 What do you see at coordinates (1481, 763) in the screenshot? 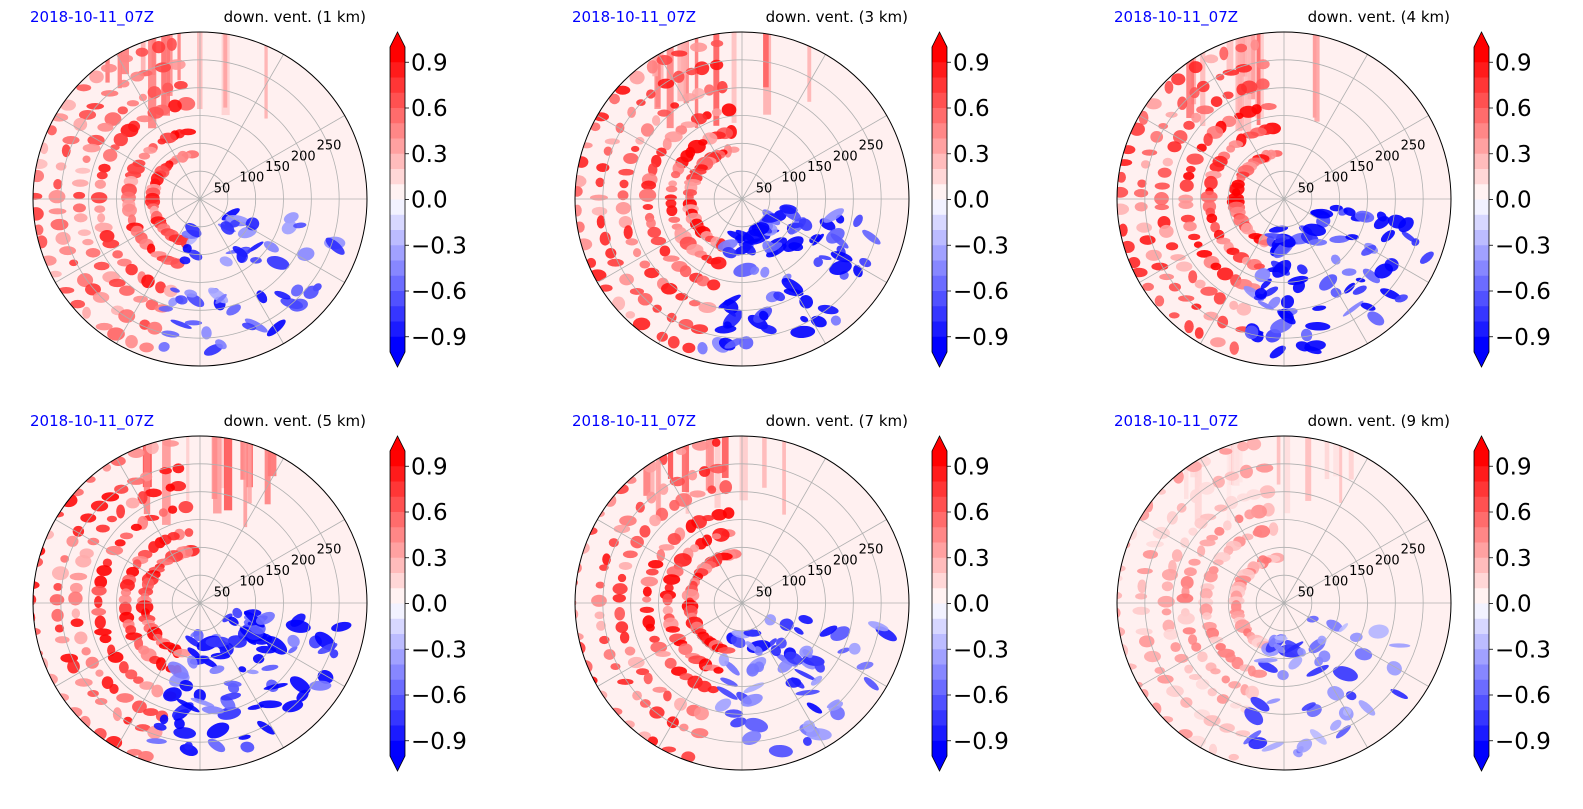
I see `colorbar-extend-min` at bounding box center [1481, 763].